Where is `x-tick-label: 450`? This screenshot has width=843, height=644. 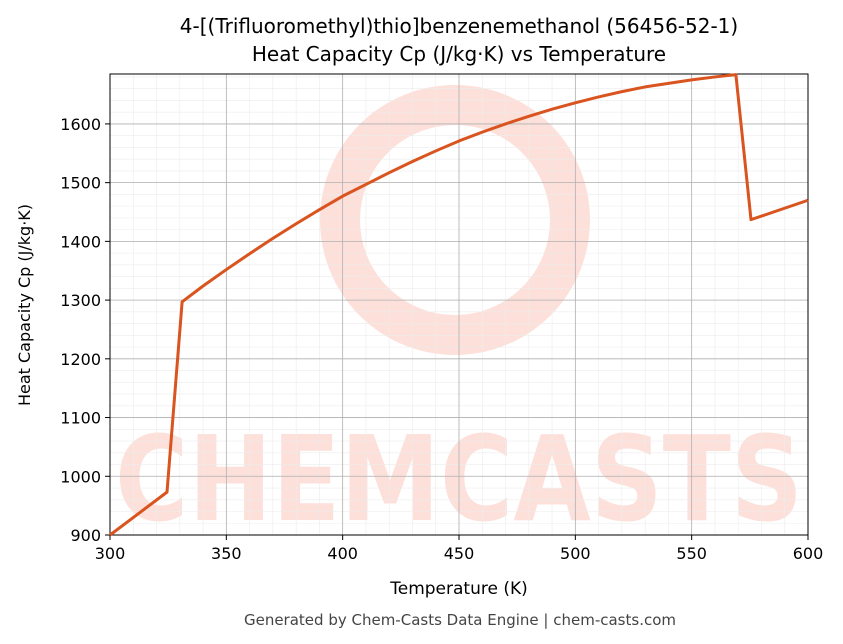
x-tick-label: 450 is located at coordinates (459, 553).